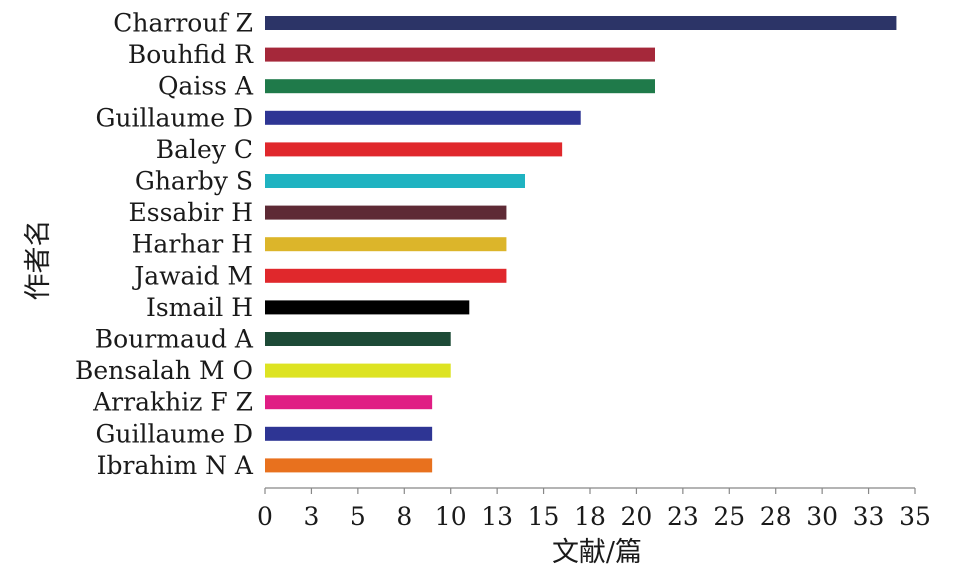  Describe the element at coordinates (172, 402) in the screenshot. I see `category-label-12: Arrakhiz F Z` at that location.